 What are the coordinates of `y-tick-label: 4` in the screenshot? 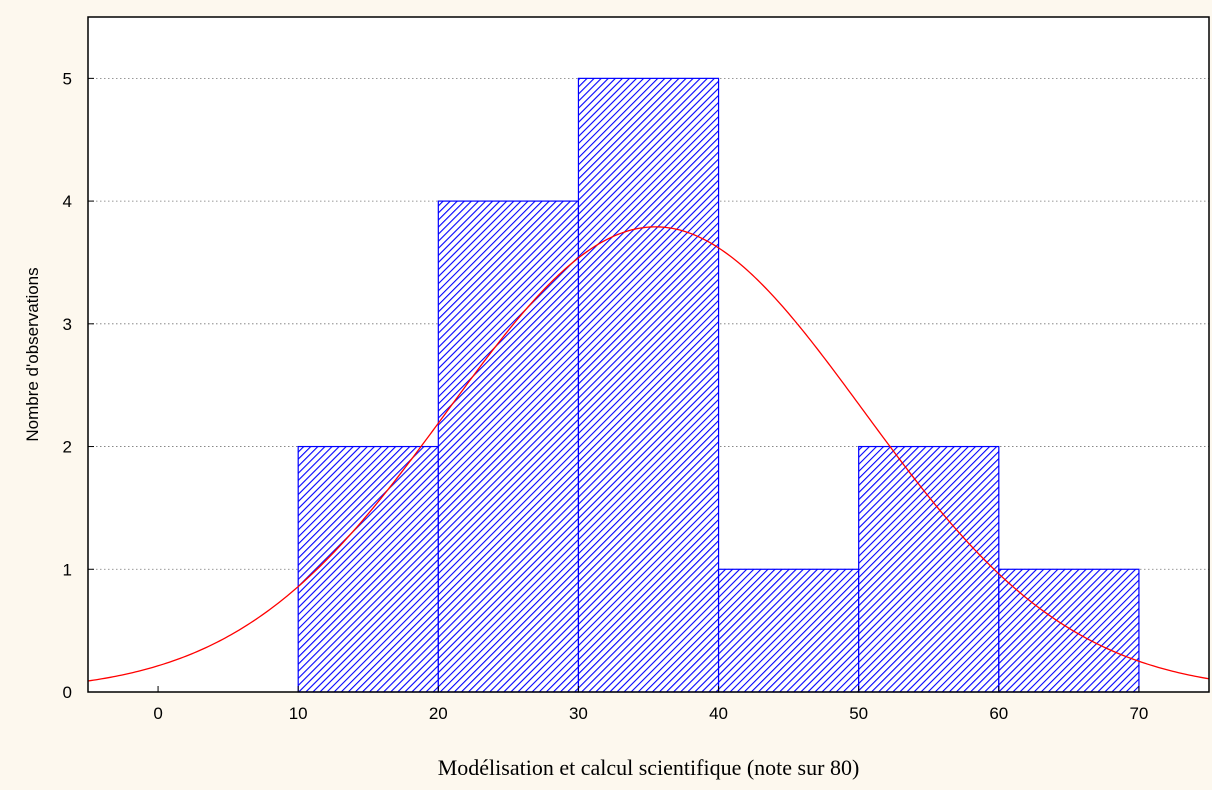 It's located at (67, 201).